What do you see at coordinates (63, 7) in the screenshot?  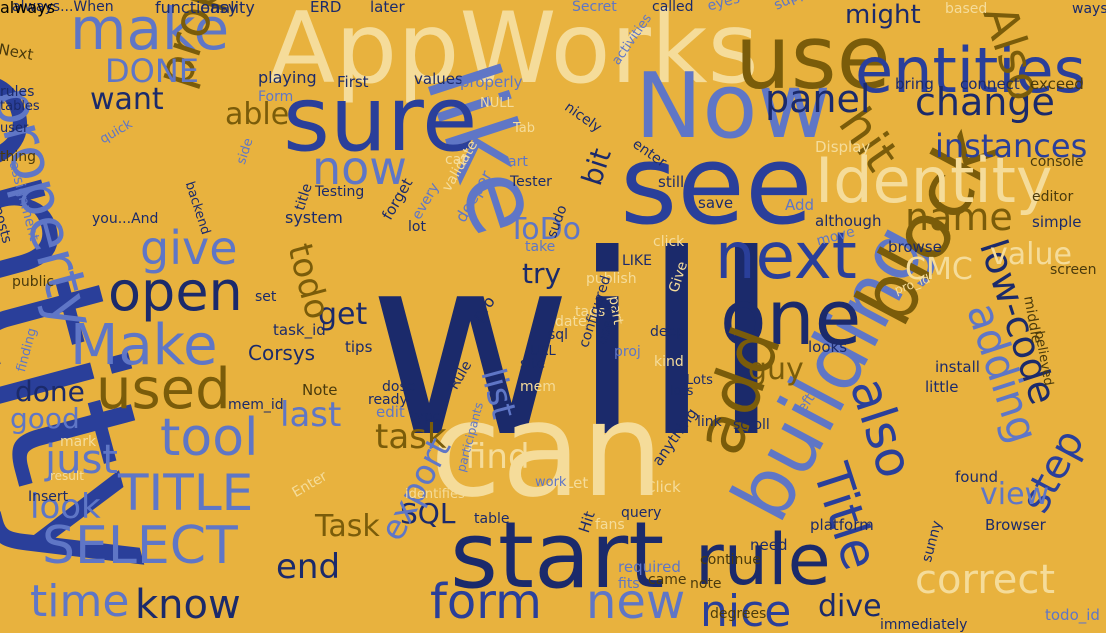 I see `cloud-word: always...When` at bounding box center [63, 7].